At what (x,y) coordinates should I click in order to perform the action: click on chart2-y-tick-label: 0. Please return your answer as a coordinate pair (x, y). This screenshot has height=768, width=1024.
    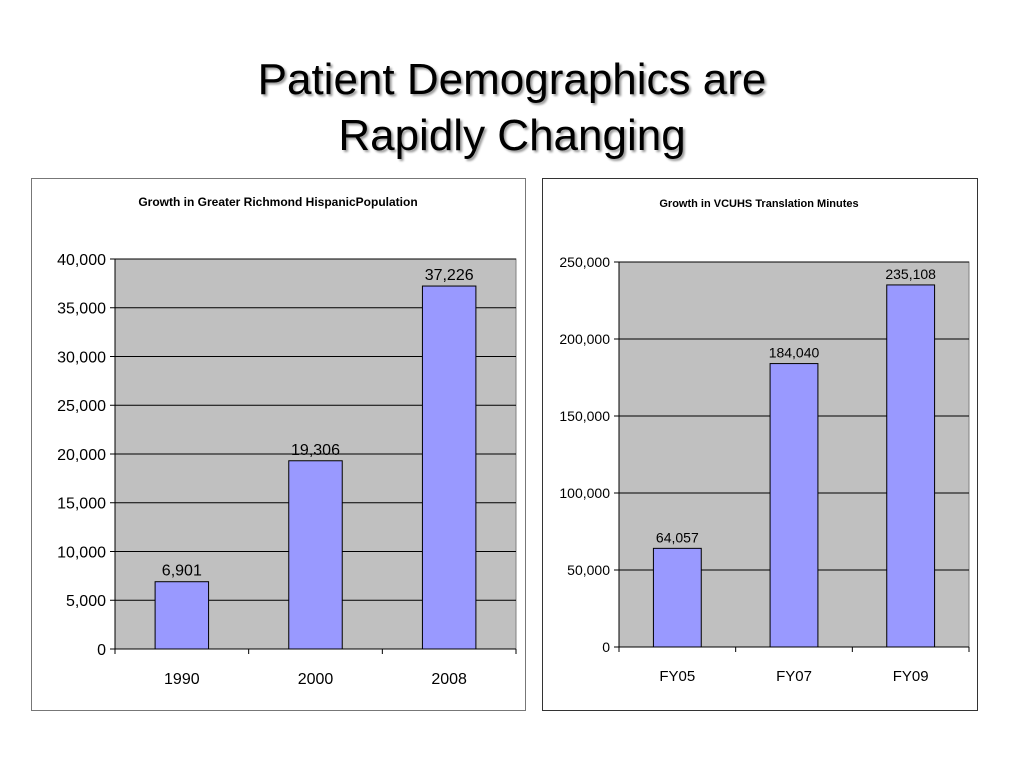
    Looking at the image, I should click on (606, 647).